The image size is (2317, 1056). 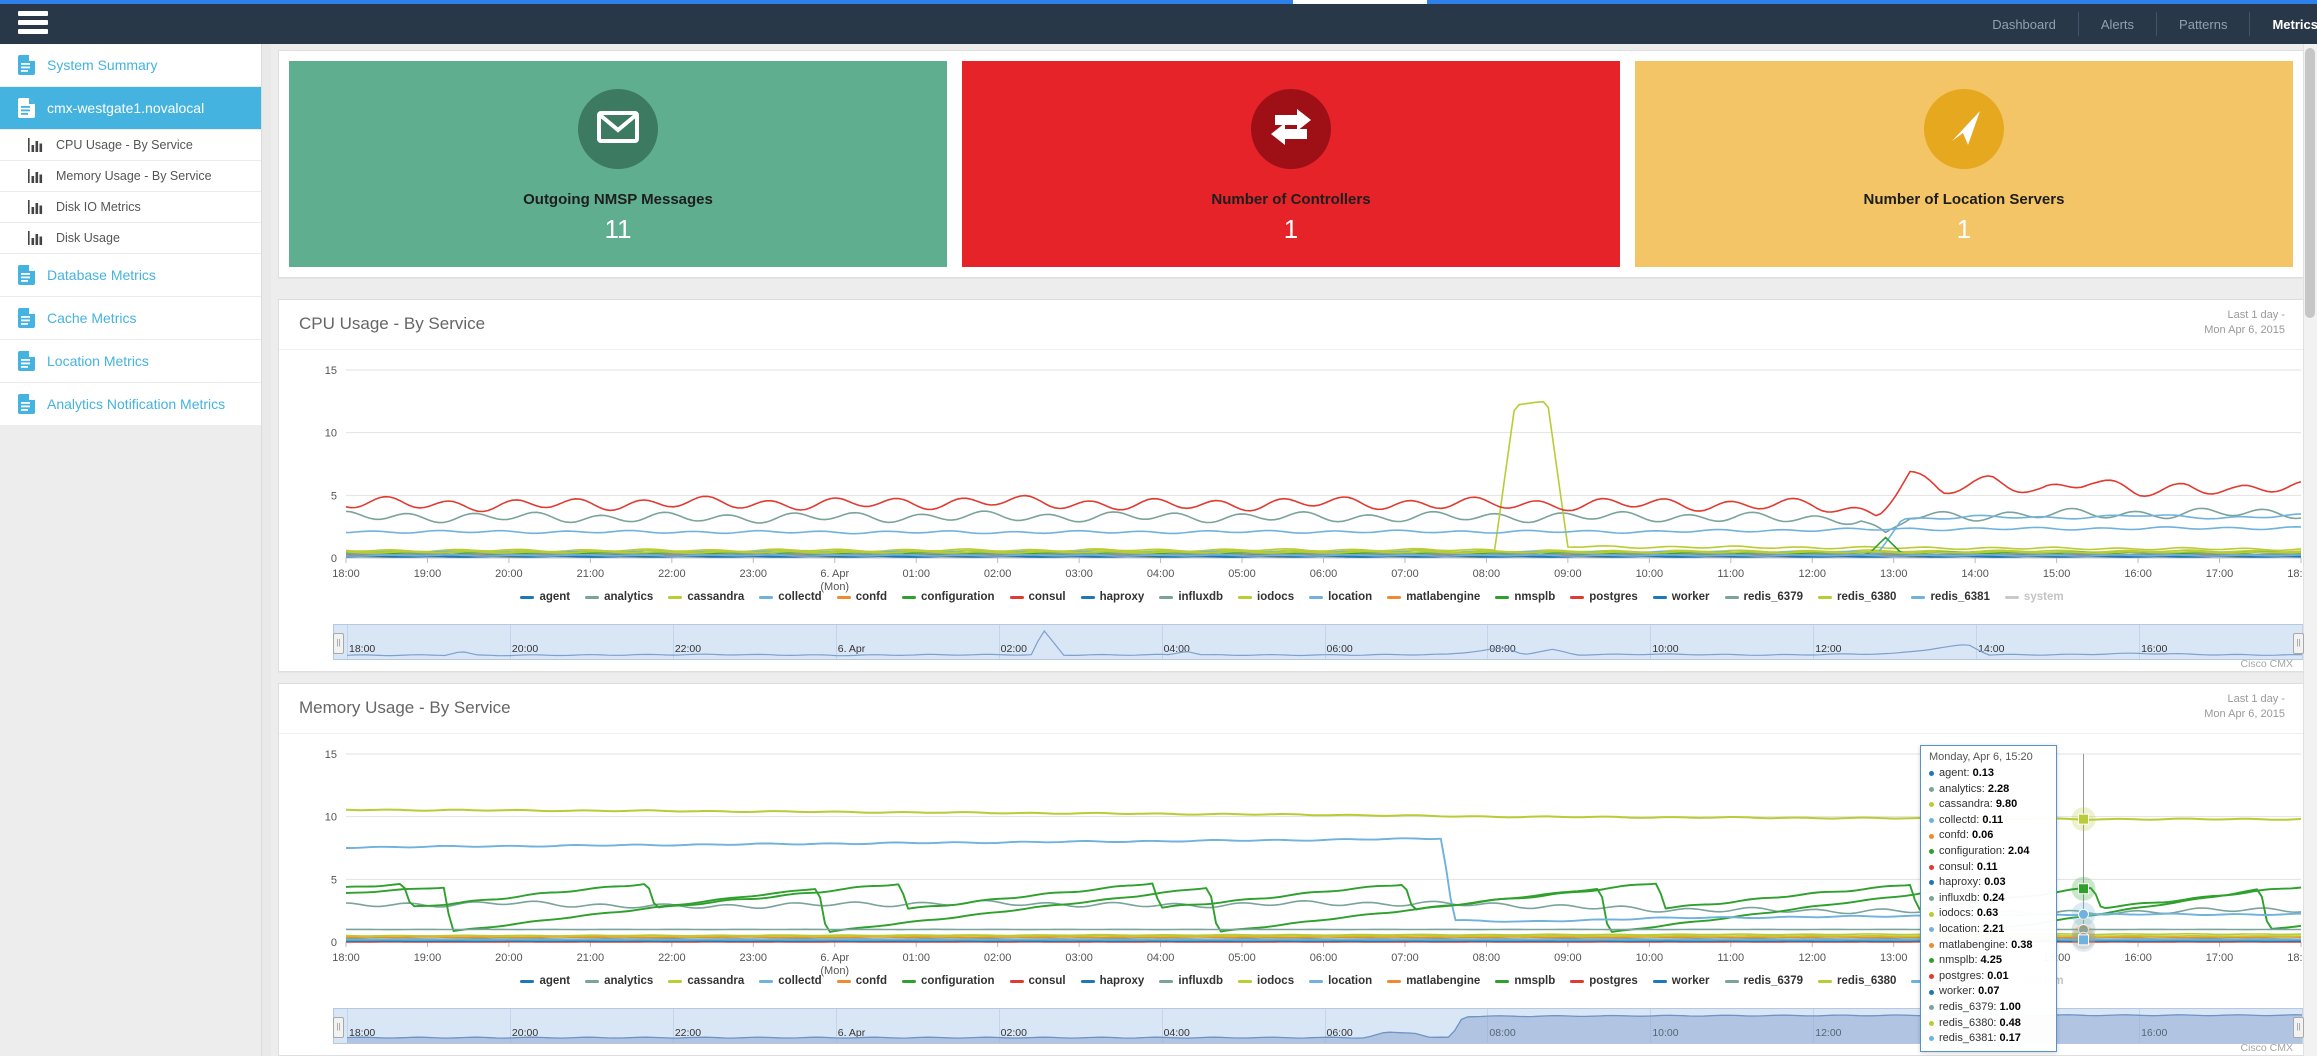 What do you see at coordinates (35, 24) in the screenshot?
I see `menu-icon` at bounding box center [35, 24].